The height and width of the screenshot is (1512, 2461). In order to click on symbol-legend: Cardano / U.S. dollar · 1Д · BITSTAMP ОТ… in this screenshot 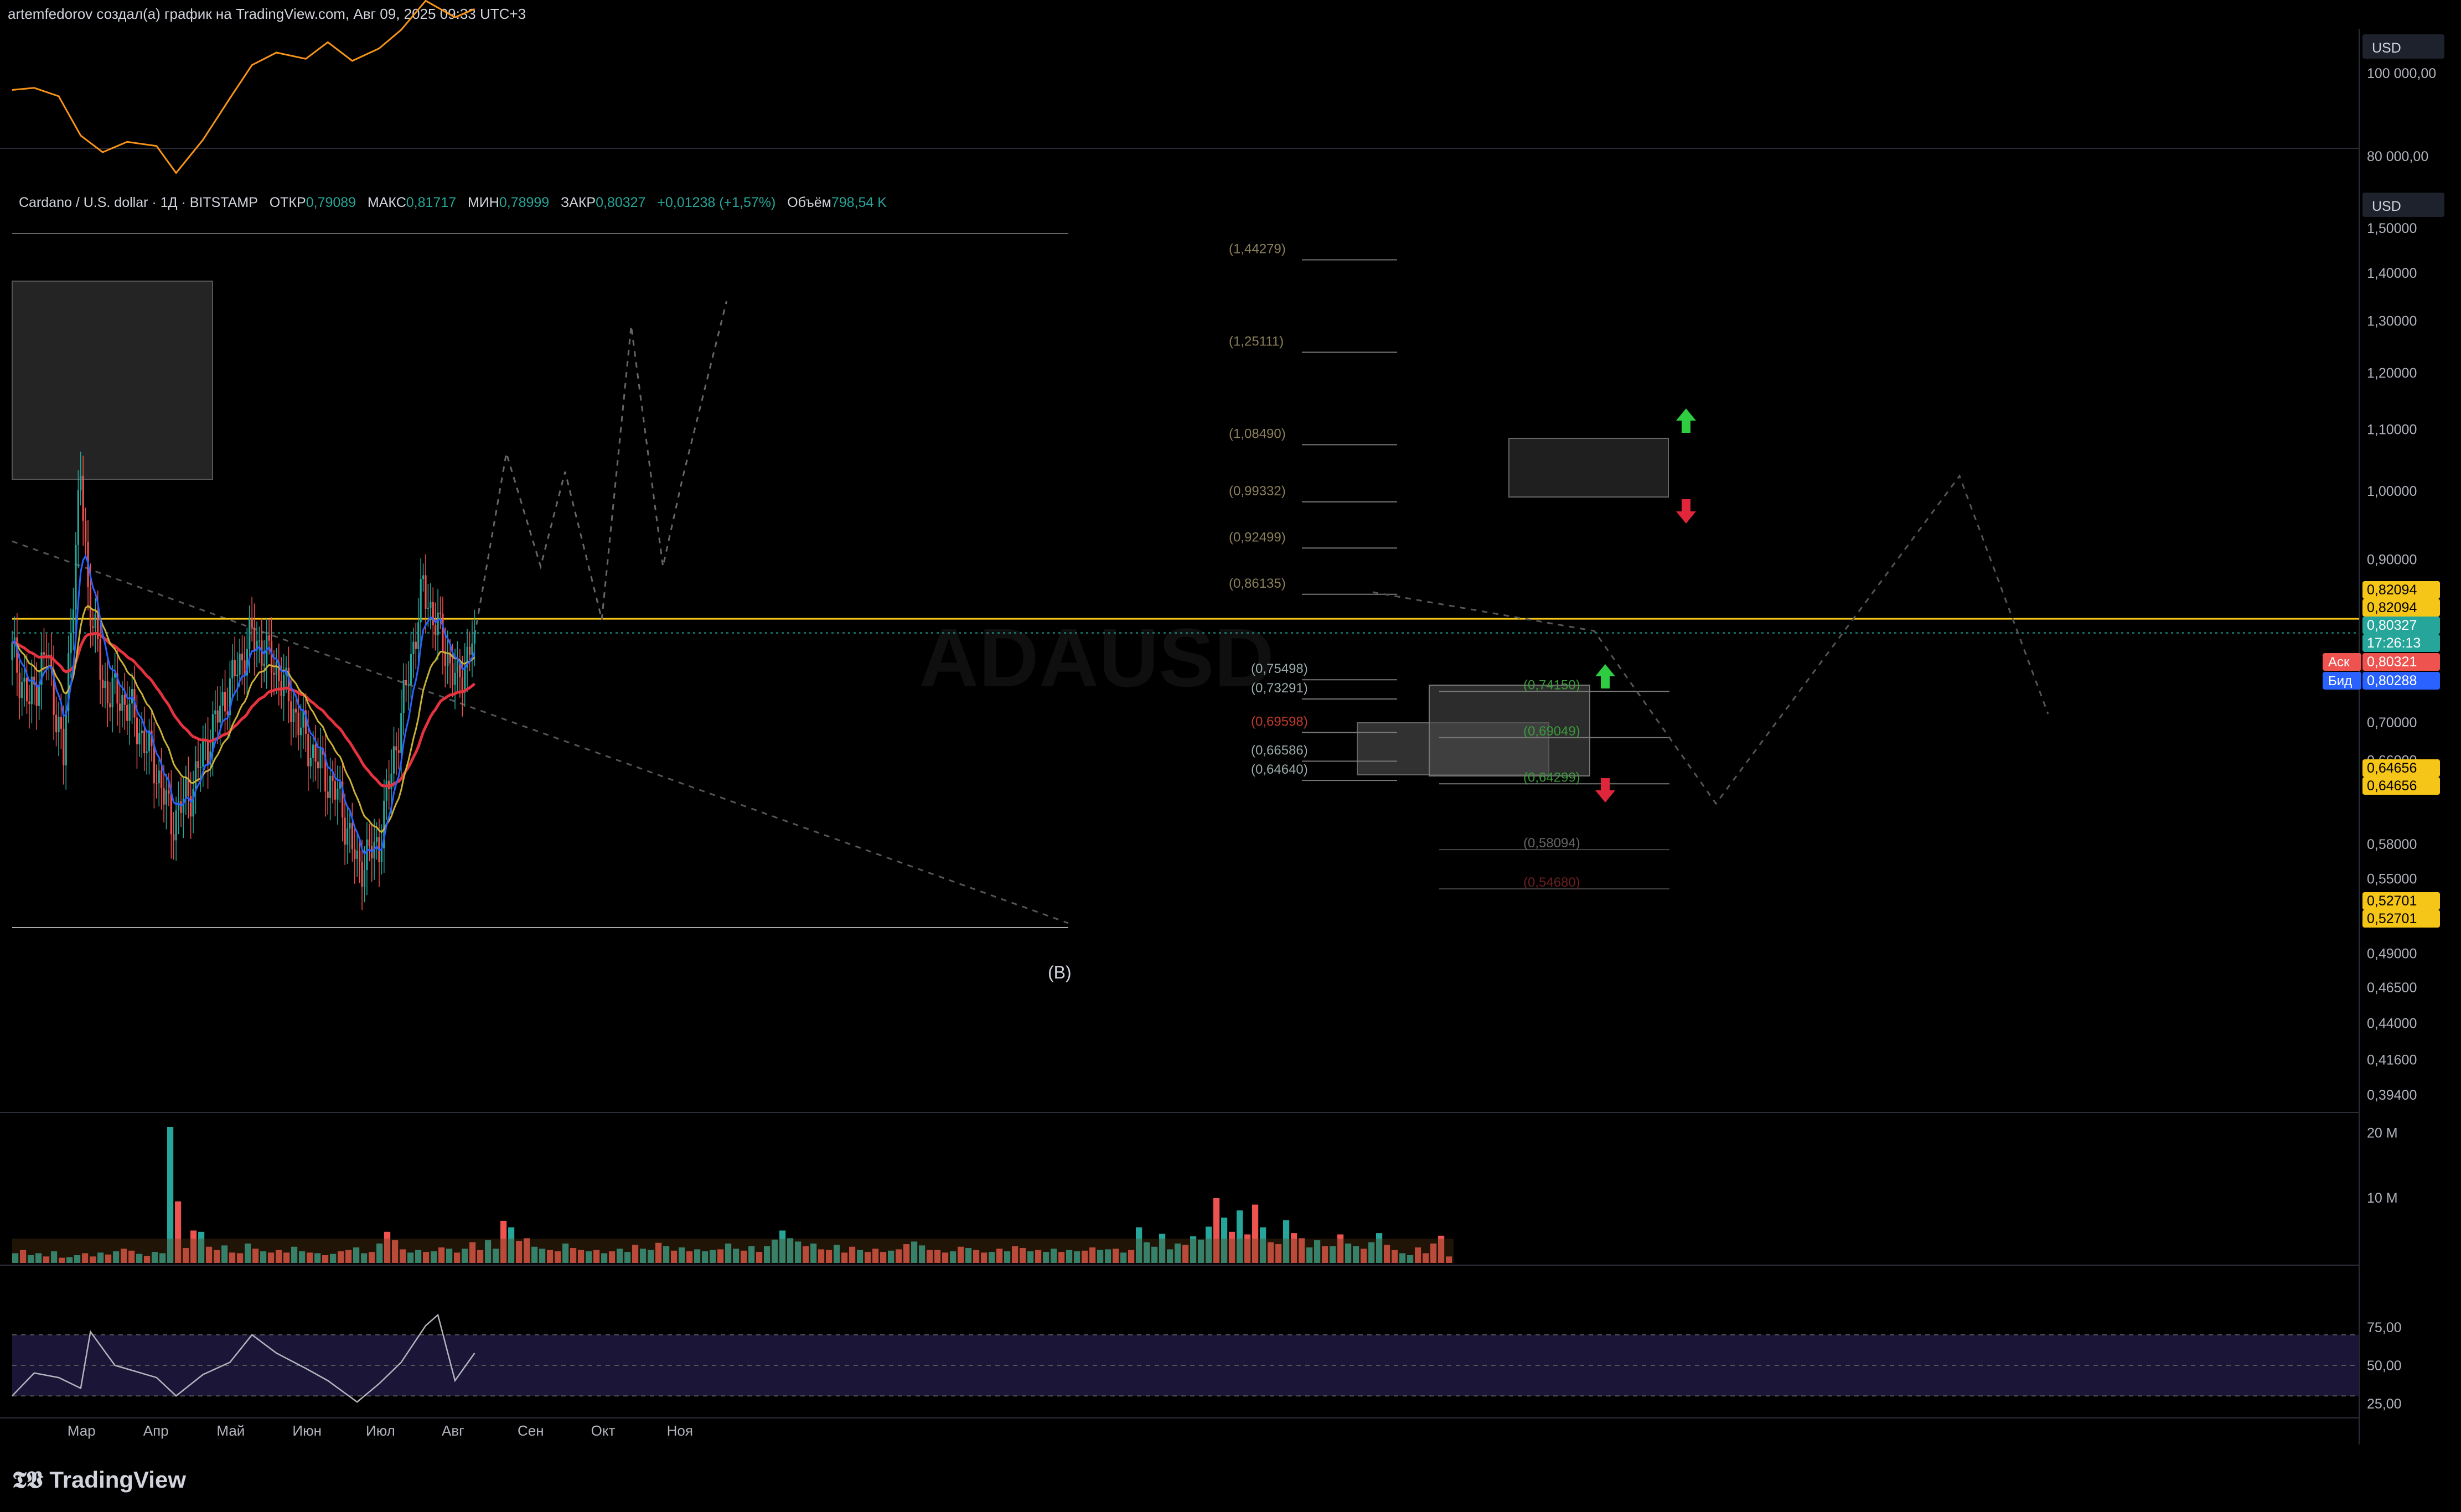, I will do `click(453, 203)`.